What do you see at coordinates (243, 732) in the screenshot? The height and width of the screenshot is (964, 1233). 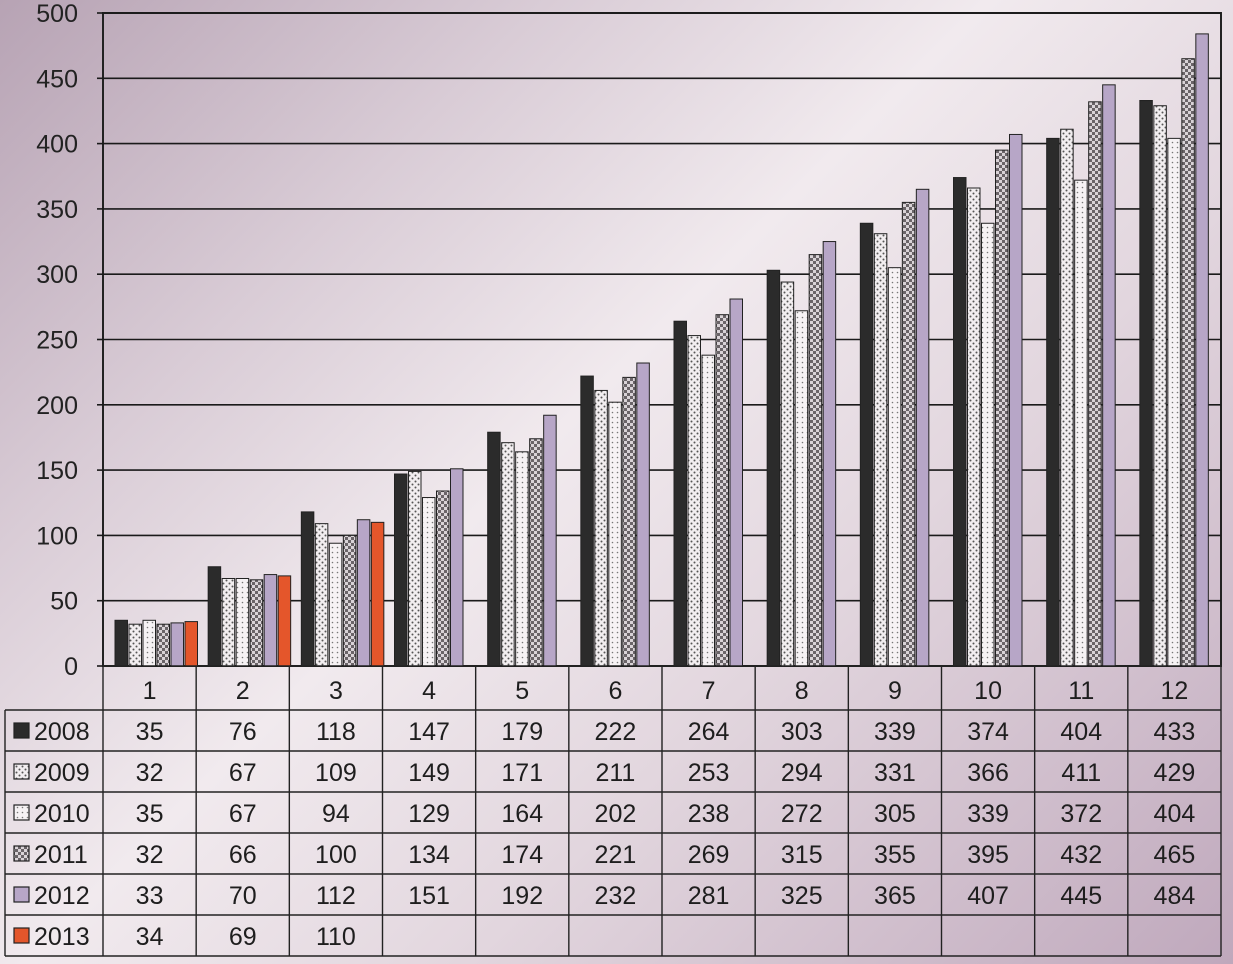 I see `data-label-2008-2: 76` at bounding box center [243, 732].